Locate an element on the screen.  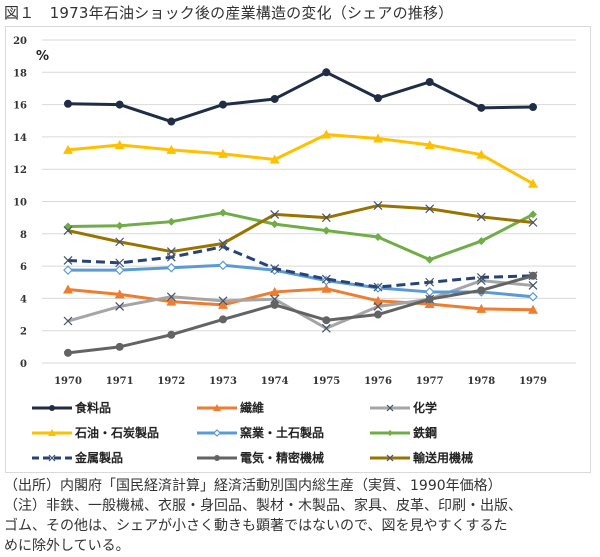
exclusion-note-line-2: ゴム、その他は、シェアが小さく動きも顕著ではないので、図を見やすくするた is located at coordinates (256, 526).